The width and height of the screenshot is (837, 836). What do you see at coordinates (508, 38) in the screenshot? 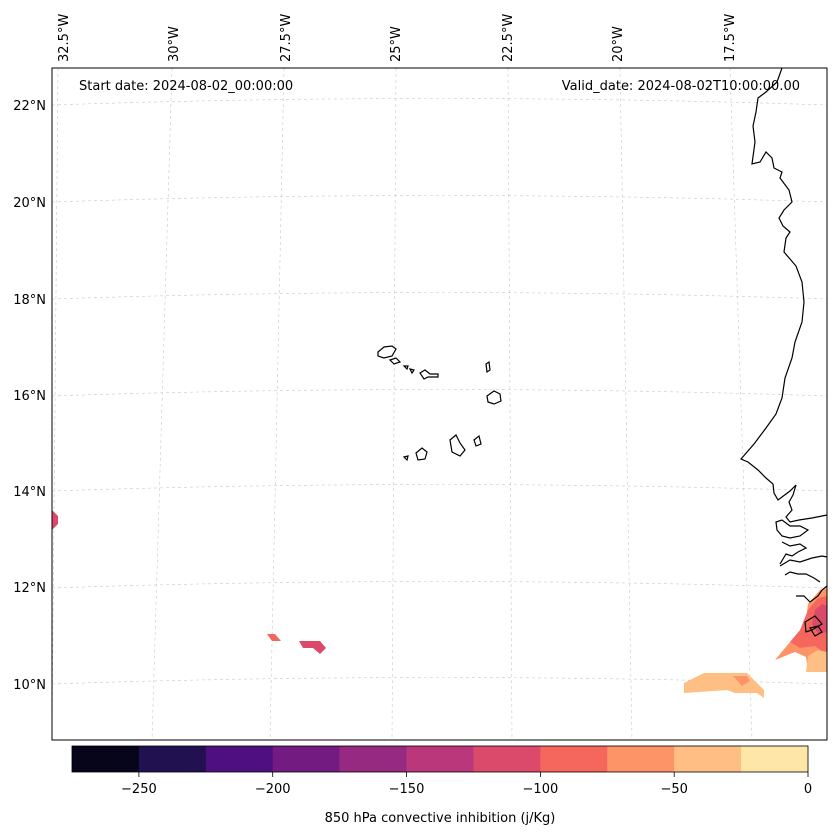
I see `lon-label-22-5w: 22.5°W` at bounding box center [508, 38].